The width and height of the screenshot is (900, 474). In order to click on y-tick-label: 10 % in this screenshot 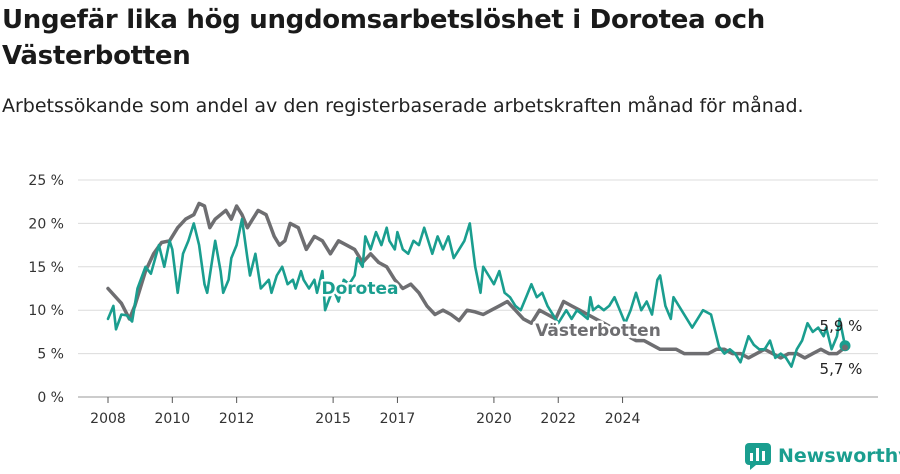, I will do `click(46, 311)`.